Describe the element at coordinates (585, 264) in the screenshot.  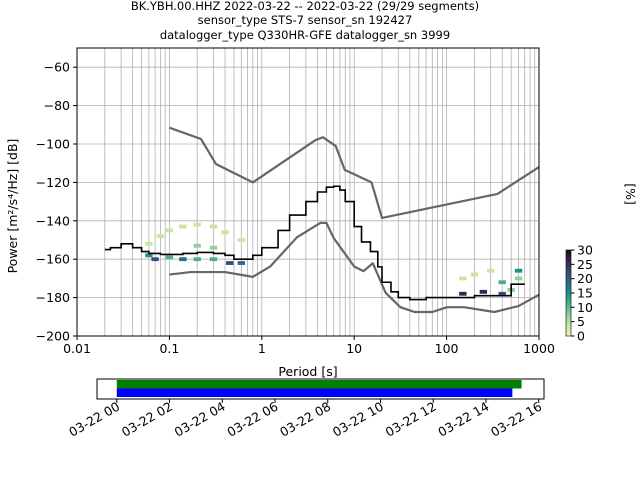
I see `colorbar-tick-label: 25` at that location.